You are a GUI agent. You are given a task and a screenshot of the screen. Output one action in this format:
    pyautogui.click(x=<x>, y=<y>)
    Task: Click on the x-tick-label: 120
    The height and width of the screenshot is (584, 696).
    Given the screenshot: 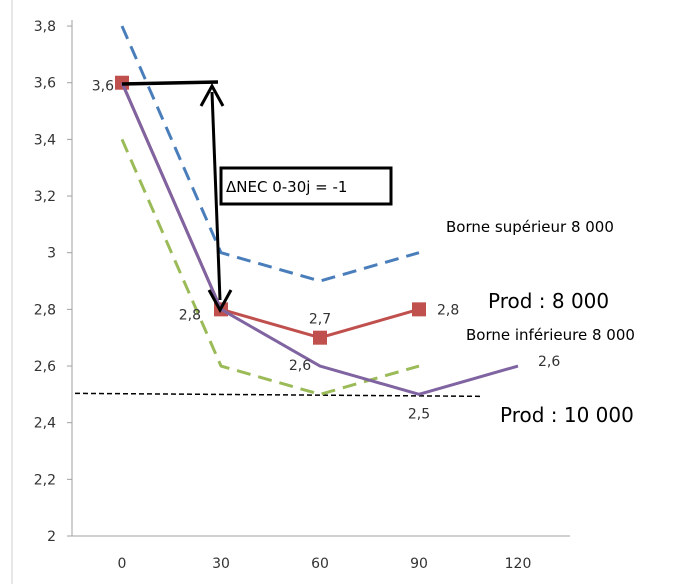 What is the action you would take?
    pyautogui.click(x=518, y=564)
    